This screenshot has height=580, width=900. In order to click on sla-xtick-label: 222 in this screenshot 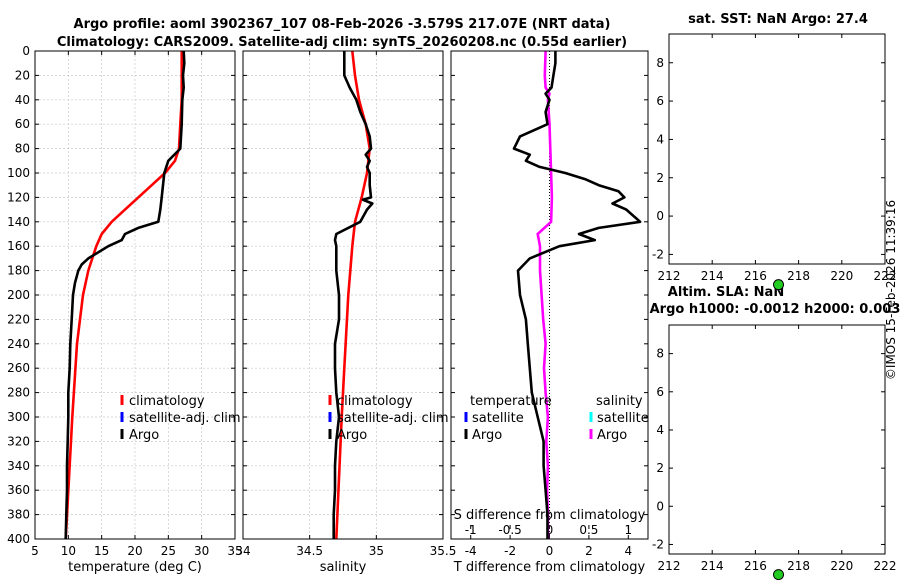, I will do `click(885, 566)`.